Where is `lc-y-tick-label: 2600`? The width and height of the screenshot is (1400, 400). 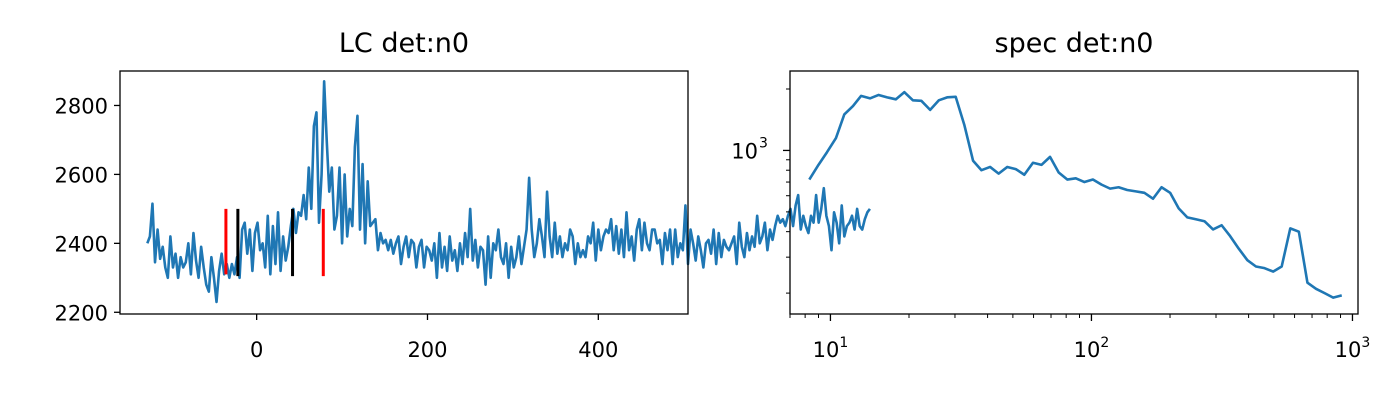 lc-y-tick-label: 2600 is located at coordinates (81, 175).